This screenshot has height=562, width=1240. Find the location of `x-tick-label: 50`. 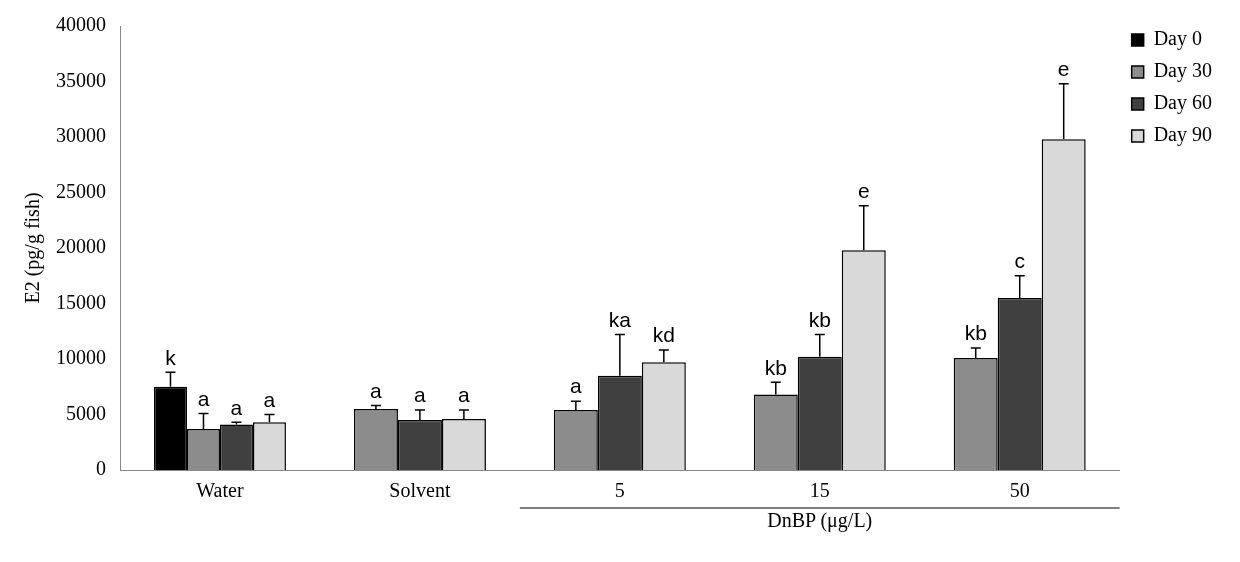

x-tick-label: 50 is located at coordinates (1019, 490).